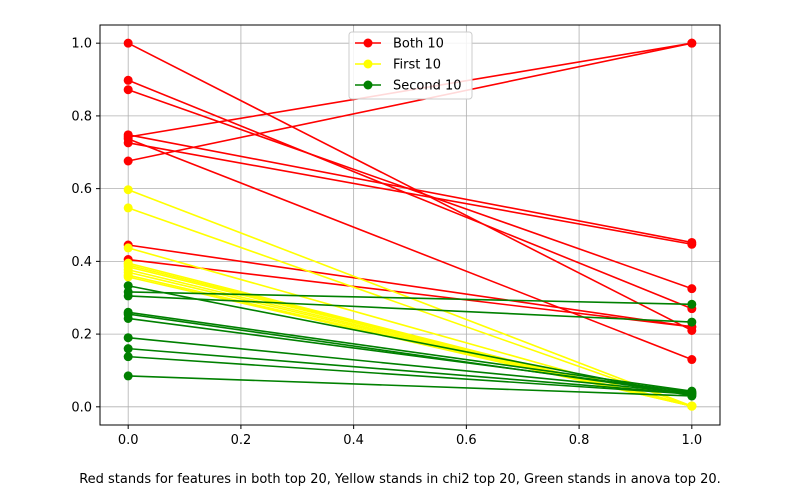 The width and height of the screenshot is (800, 500). Describe the element at coordinates (81, 189) in the screenshot. I see `y-tick-label: 0.6` at that location.